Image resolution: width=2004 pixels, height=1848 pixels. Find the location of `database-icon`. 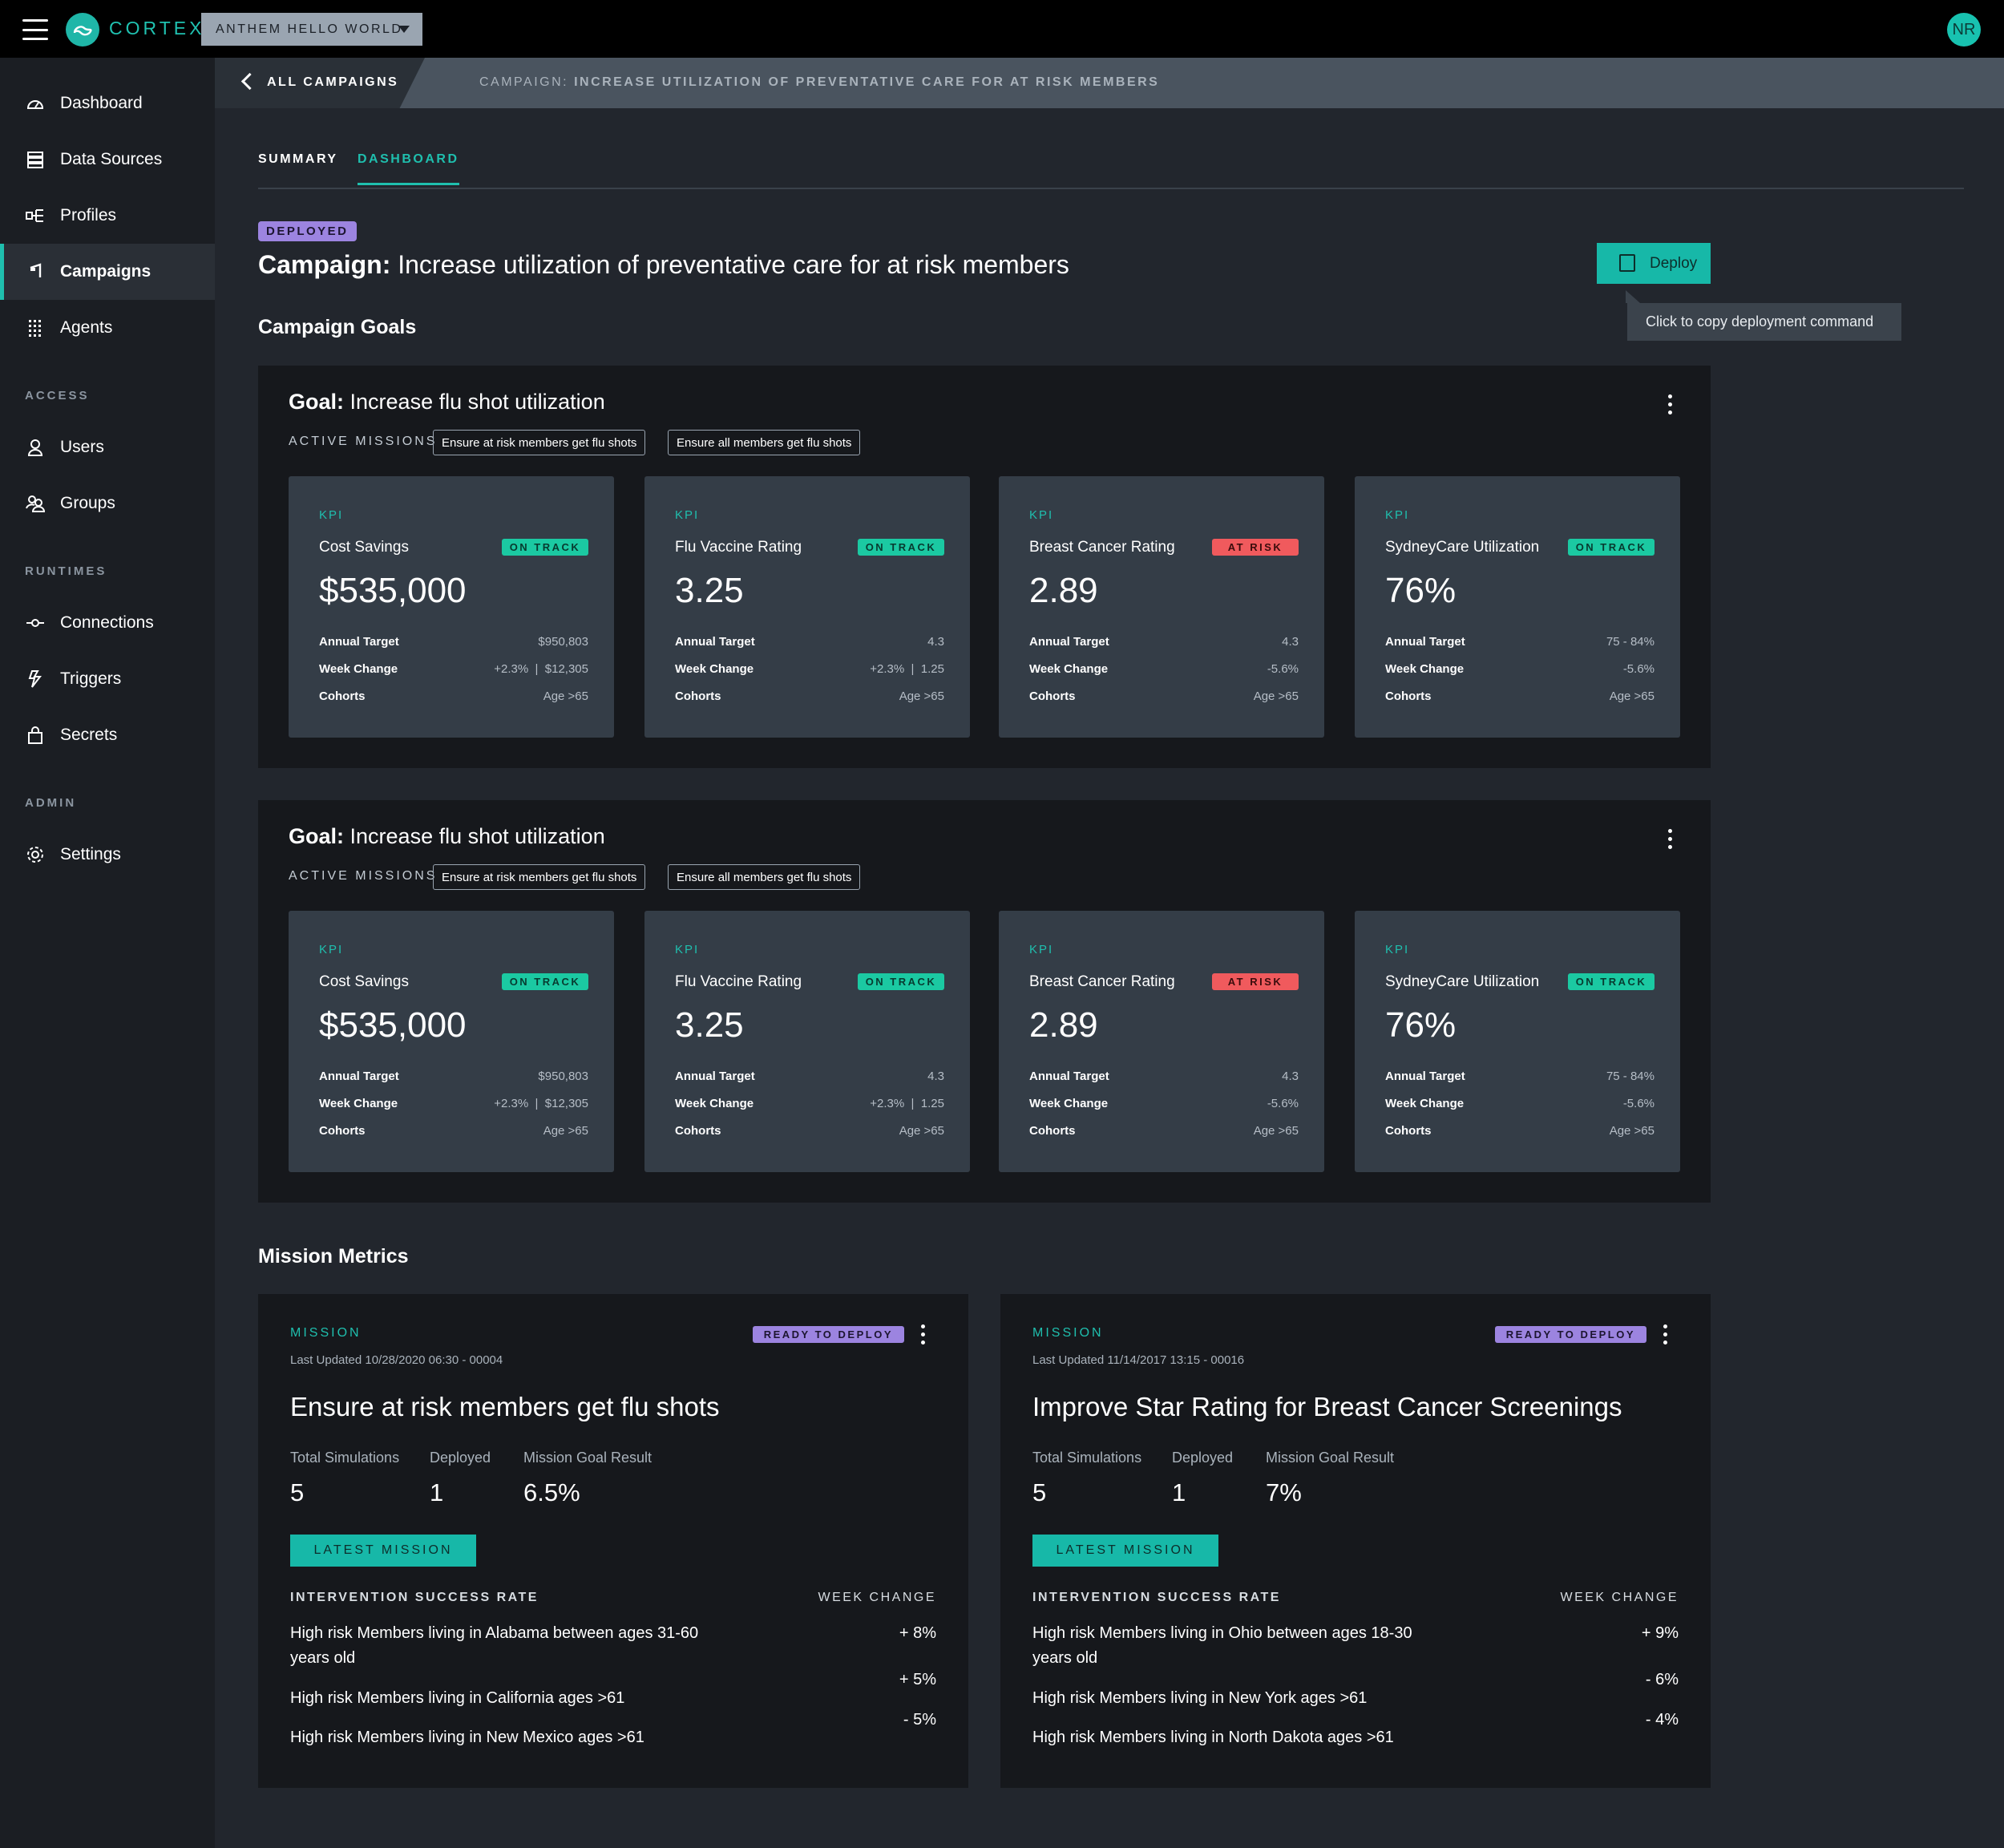

database-icon is located at coordinates (35, 160).